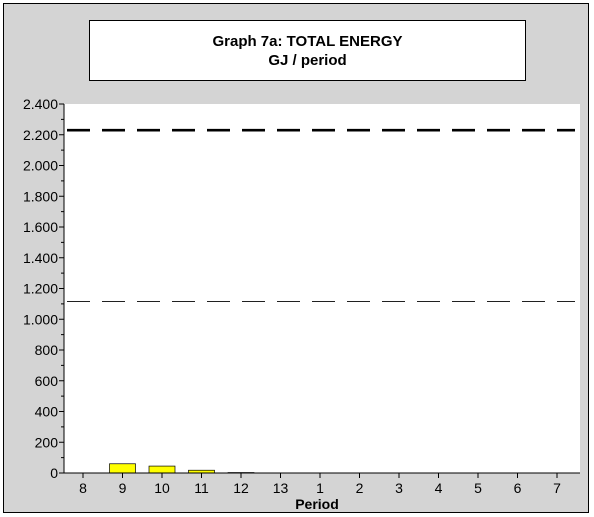  Describe the element at coordinates (478, 488) in the screenshot. I see `x-tick-label: 5` at that location.